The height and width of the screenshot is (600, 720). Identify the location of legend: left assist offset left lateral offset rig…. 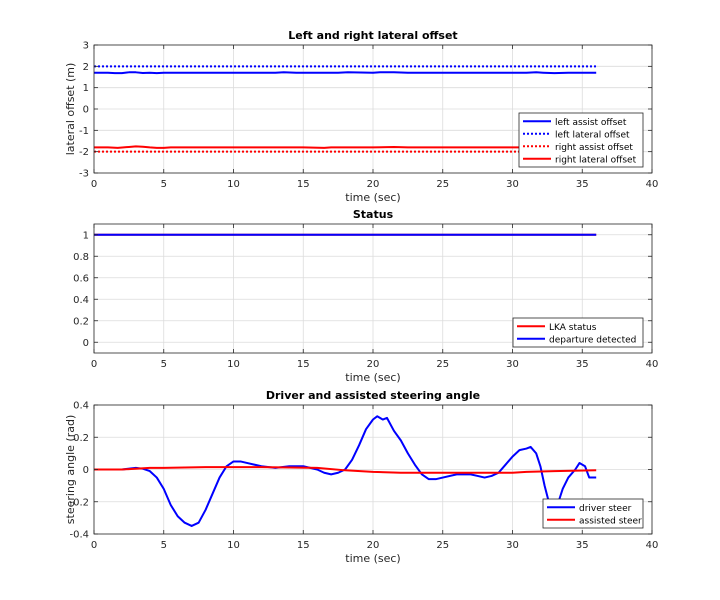
(581, 140).